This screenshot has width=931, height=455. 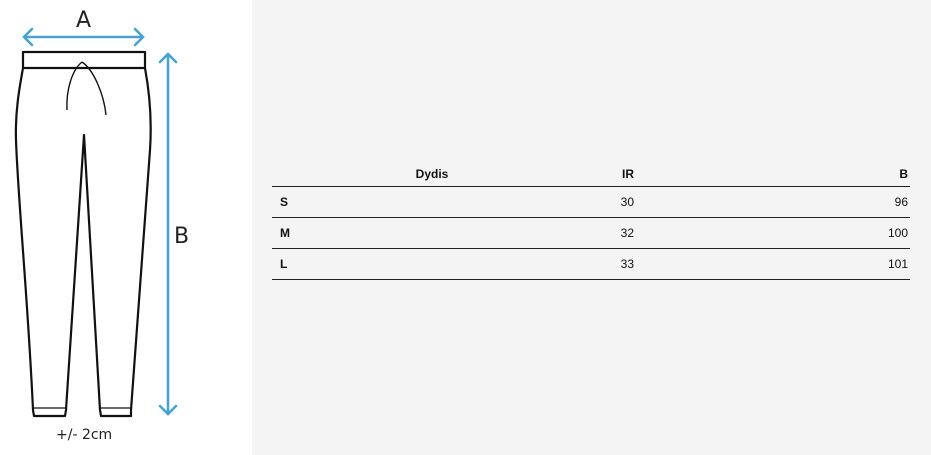 What do you see at coordinates (432, 174) in the screenshot?
I see `header-size: Dydis` at bounding box center [432, 174].